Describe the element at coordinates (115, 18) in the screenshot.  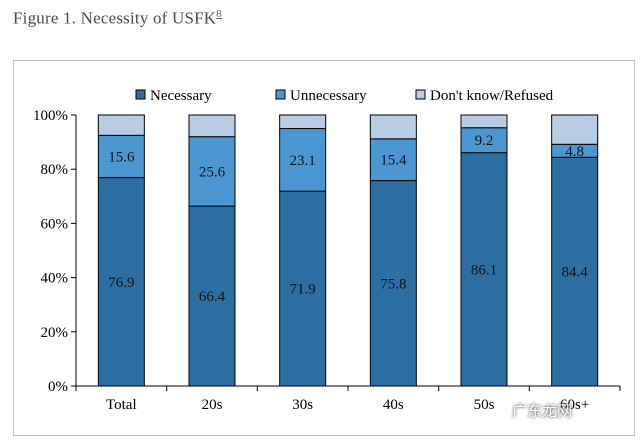
I see `figure-title-text: Figure 1. Necessity of USFK` at that location.